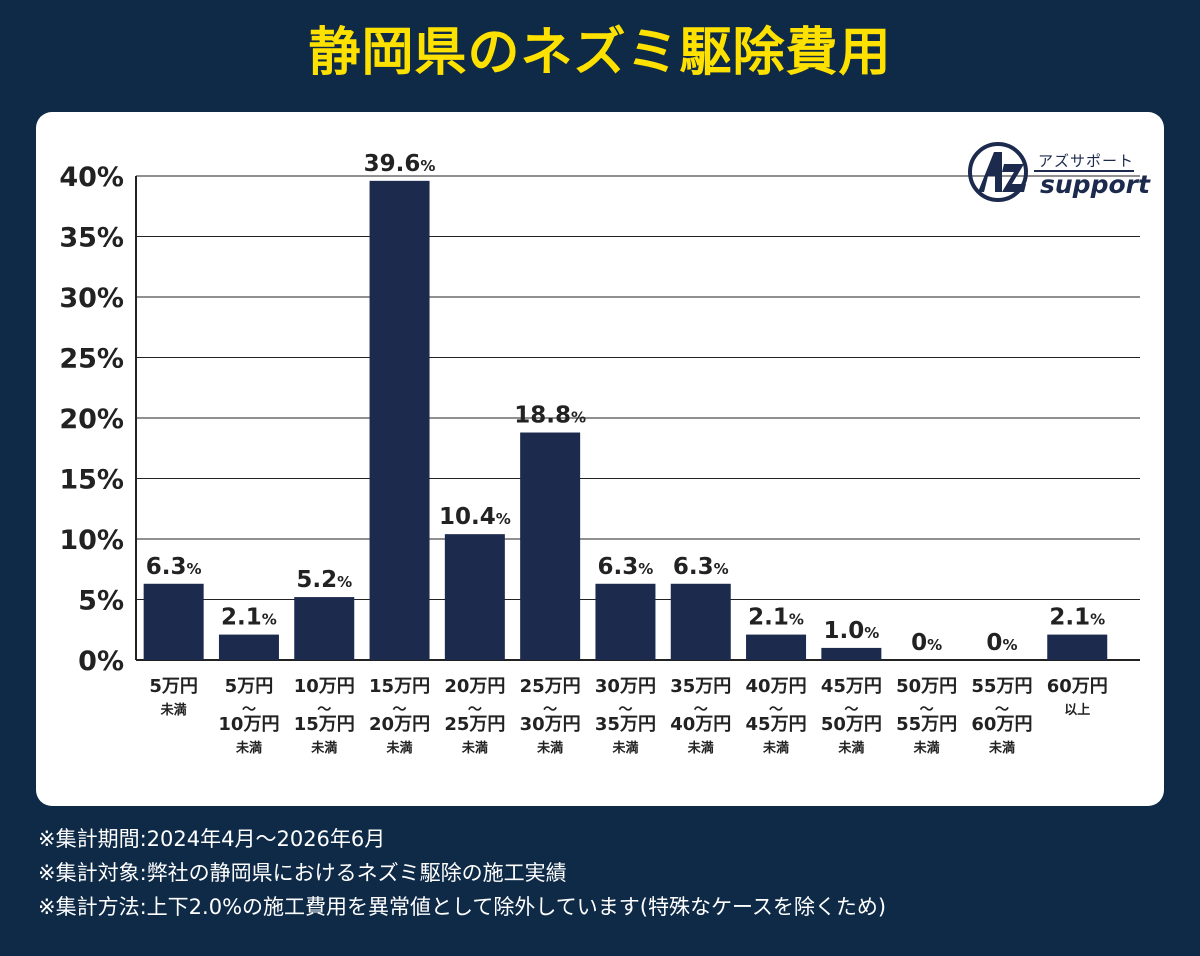 This screenshot has height=956, width=1200. What do you see at coordinates (475, 517) in the screenshot?
I see `value-label: 10.4%` at bounding box center [475, 517].